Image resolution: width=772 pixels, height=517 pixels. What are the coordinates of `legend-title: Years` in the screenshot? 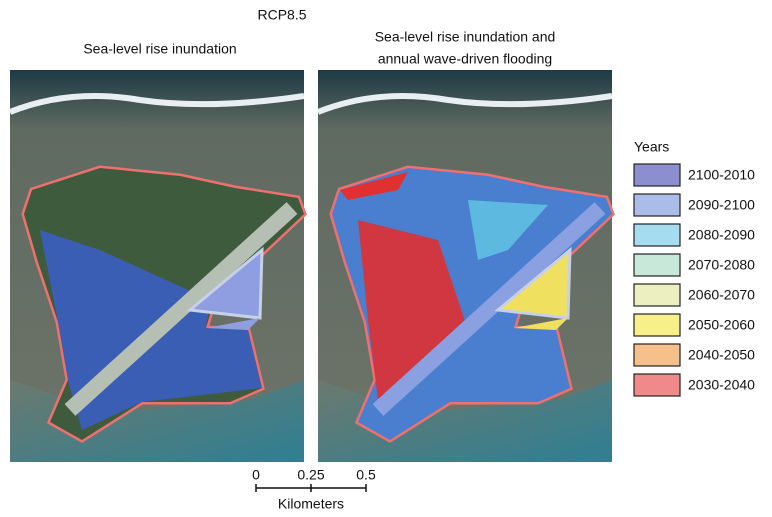 It's located at (651, 147).